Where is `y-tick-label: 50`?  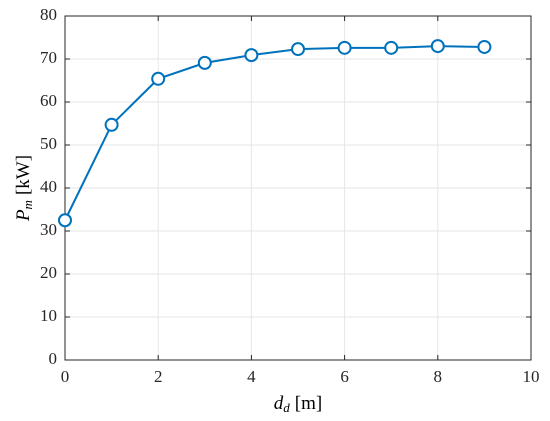 y-tick-label: 50 is located at coordinates (48, 143).